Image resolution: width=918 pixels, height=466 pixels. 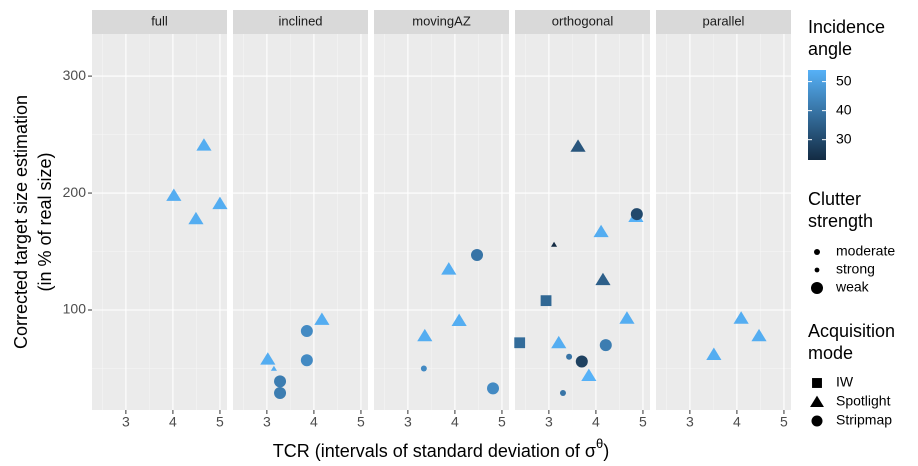 I want to click on legend-title: Acquisition mode, so click(x=851, y=342).